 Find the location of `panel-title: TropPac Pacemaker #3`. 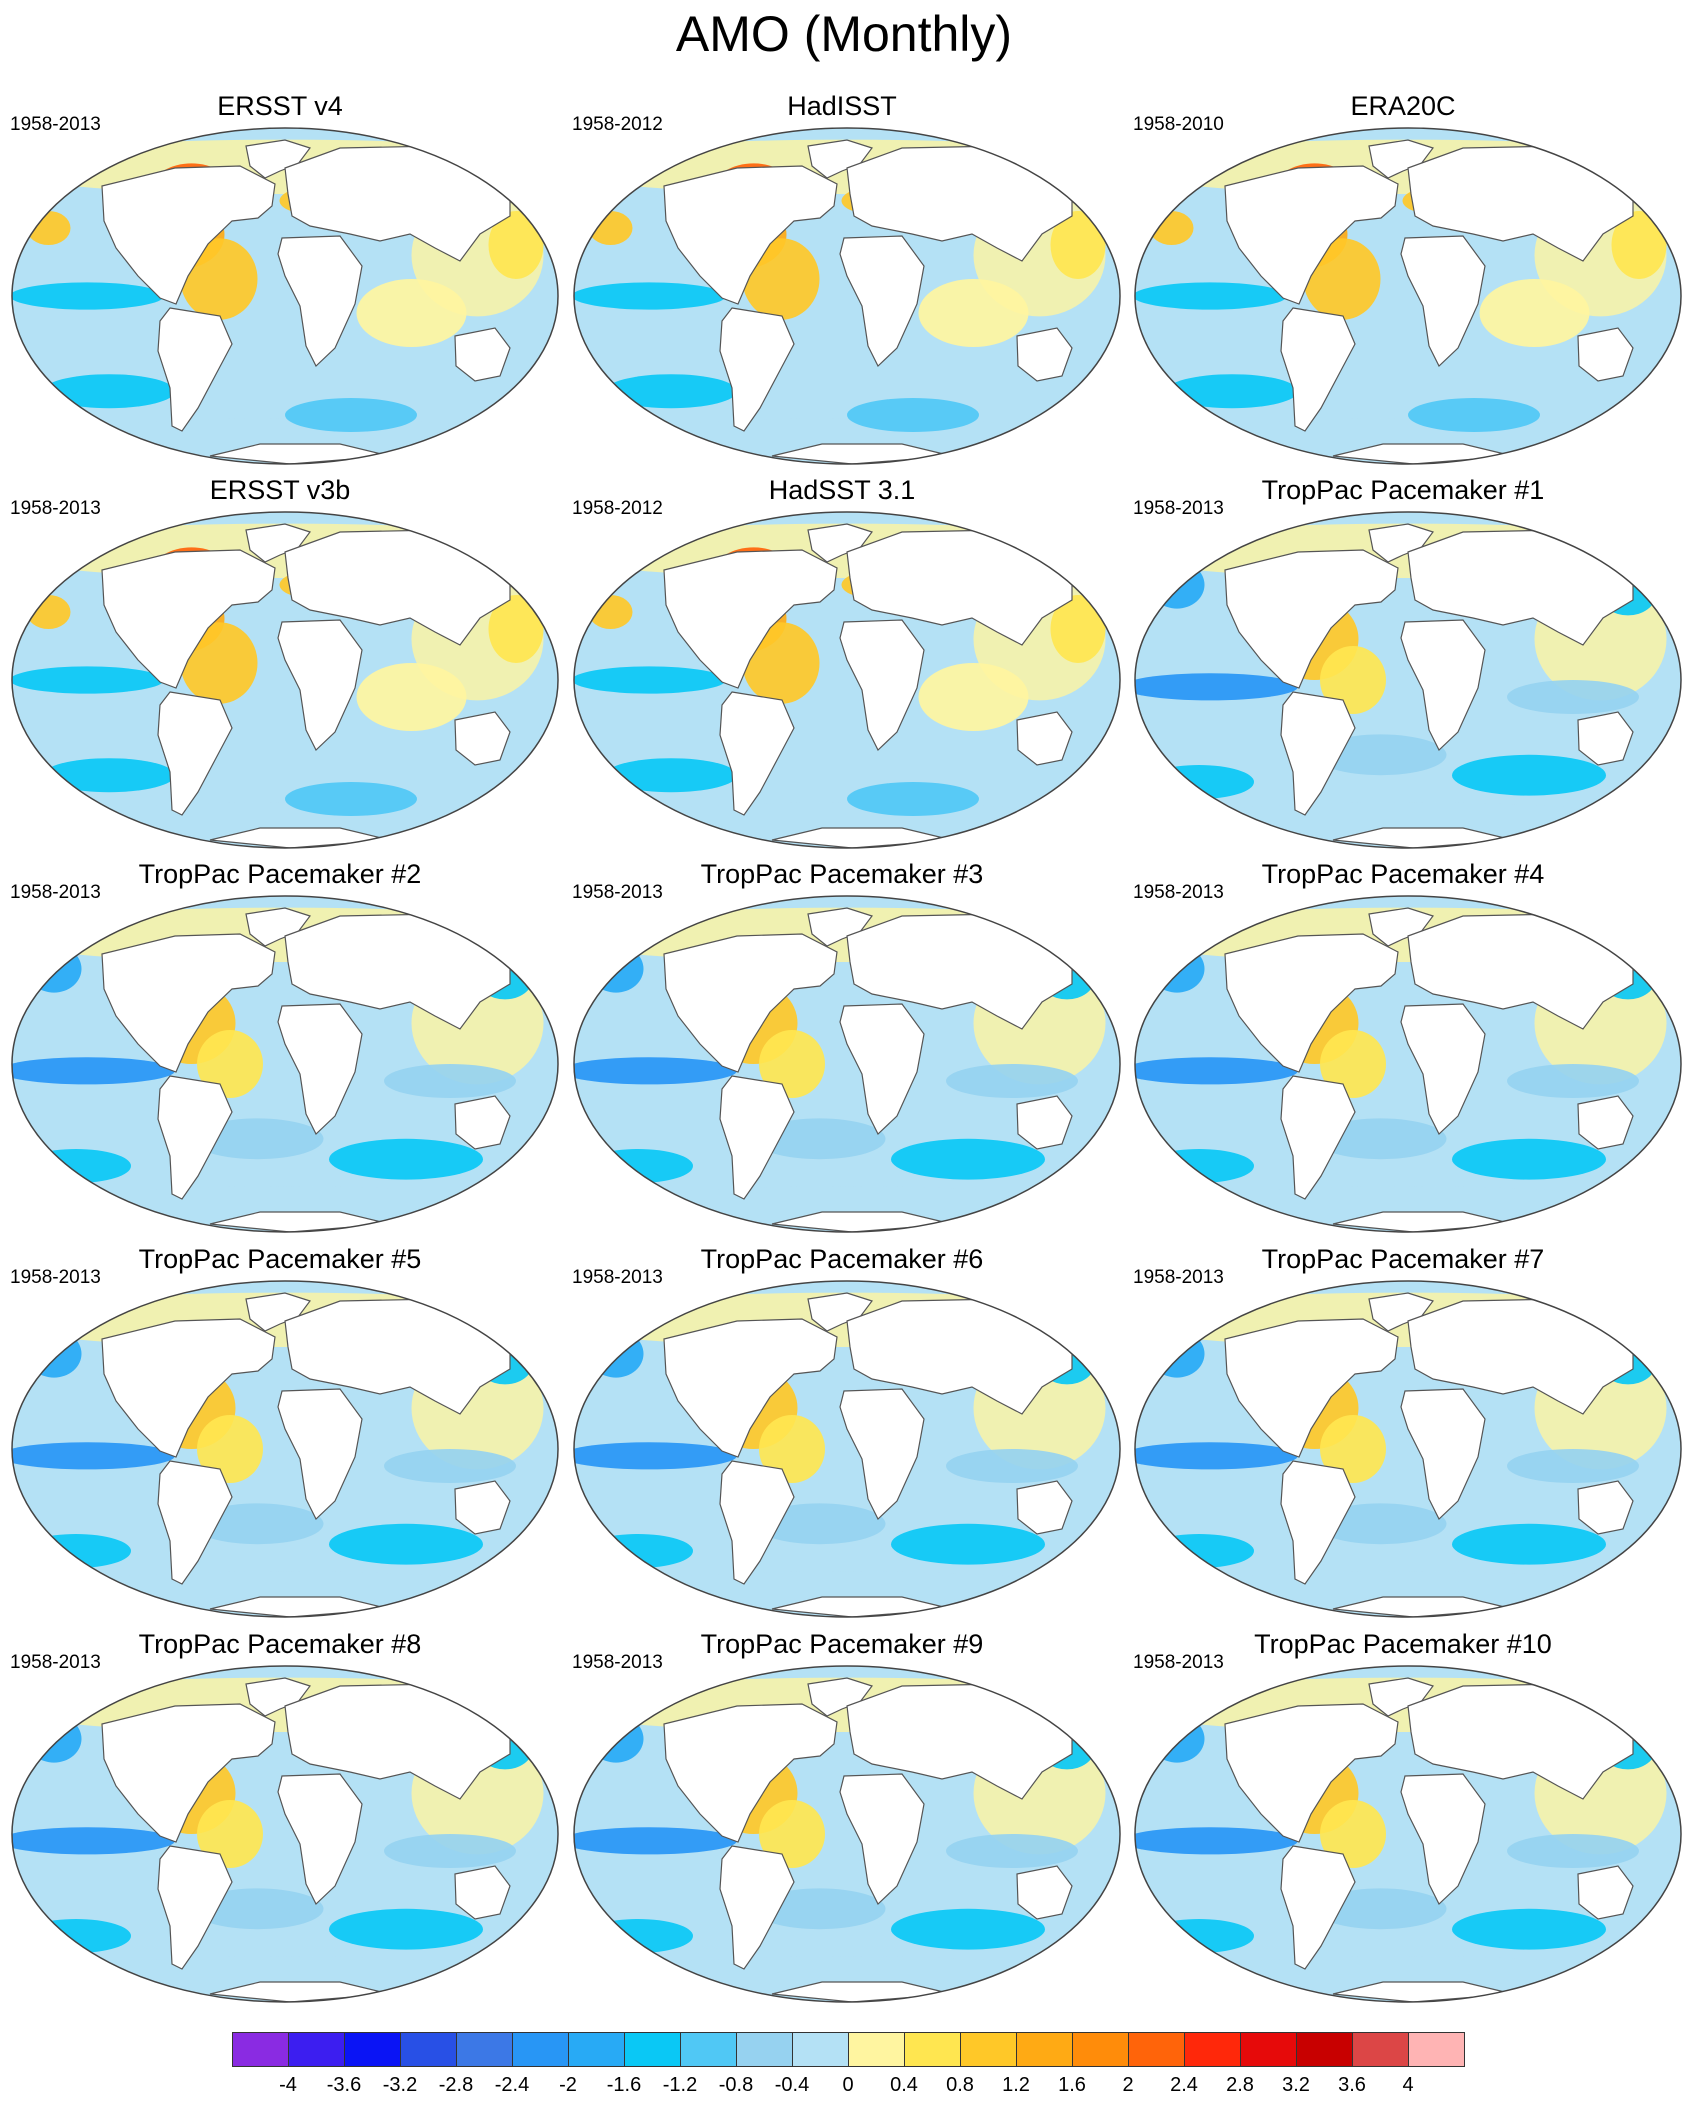

panel-title: TropPac Pacemaker #3 is located at coordinates (842, 874).